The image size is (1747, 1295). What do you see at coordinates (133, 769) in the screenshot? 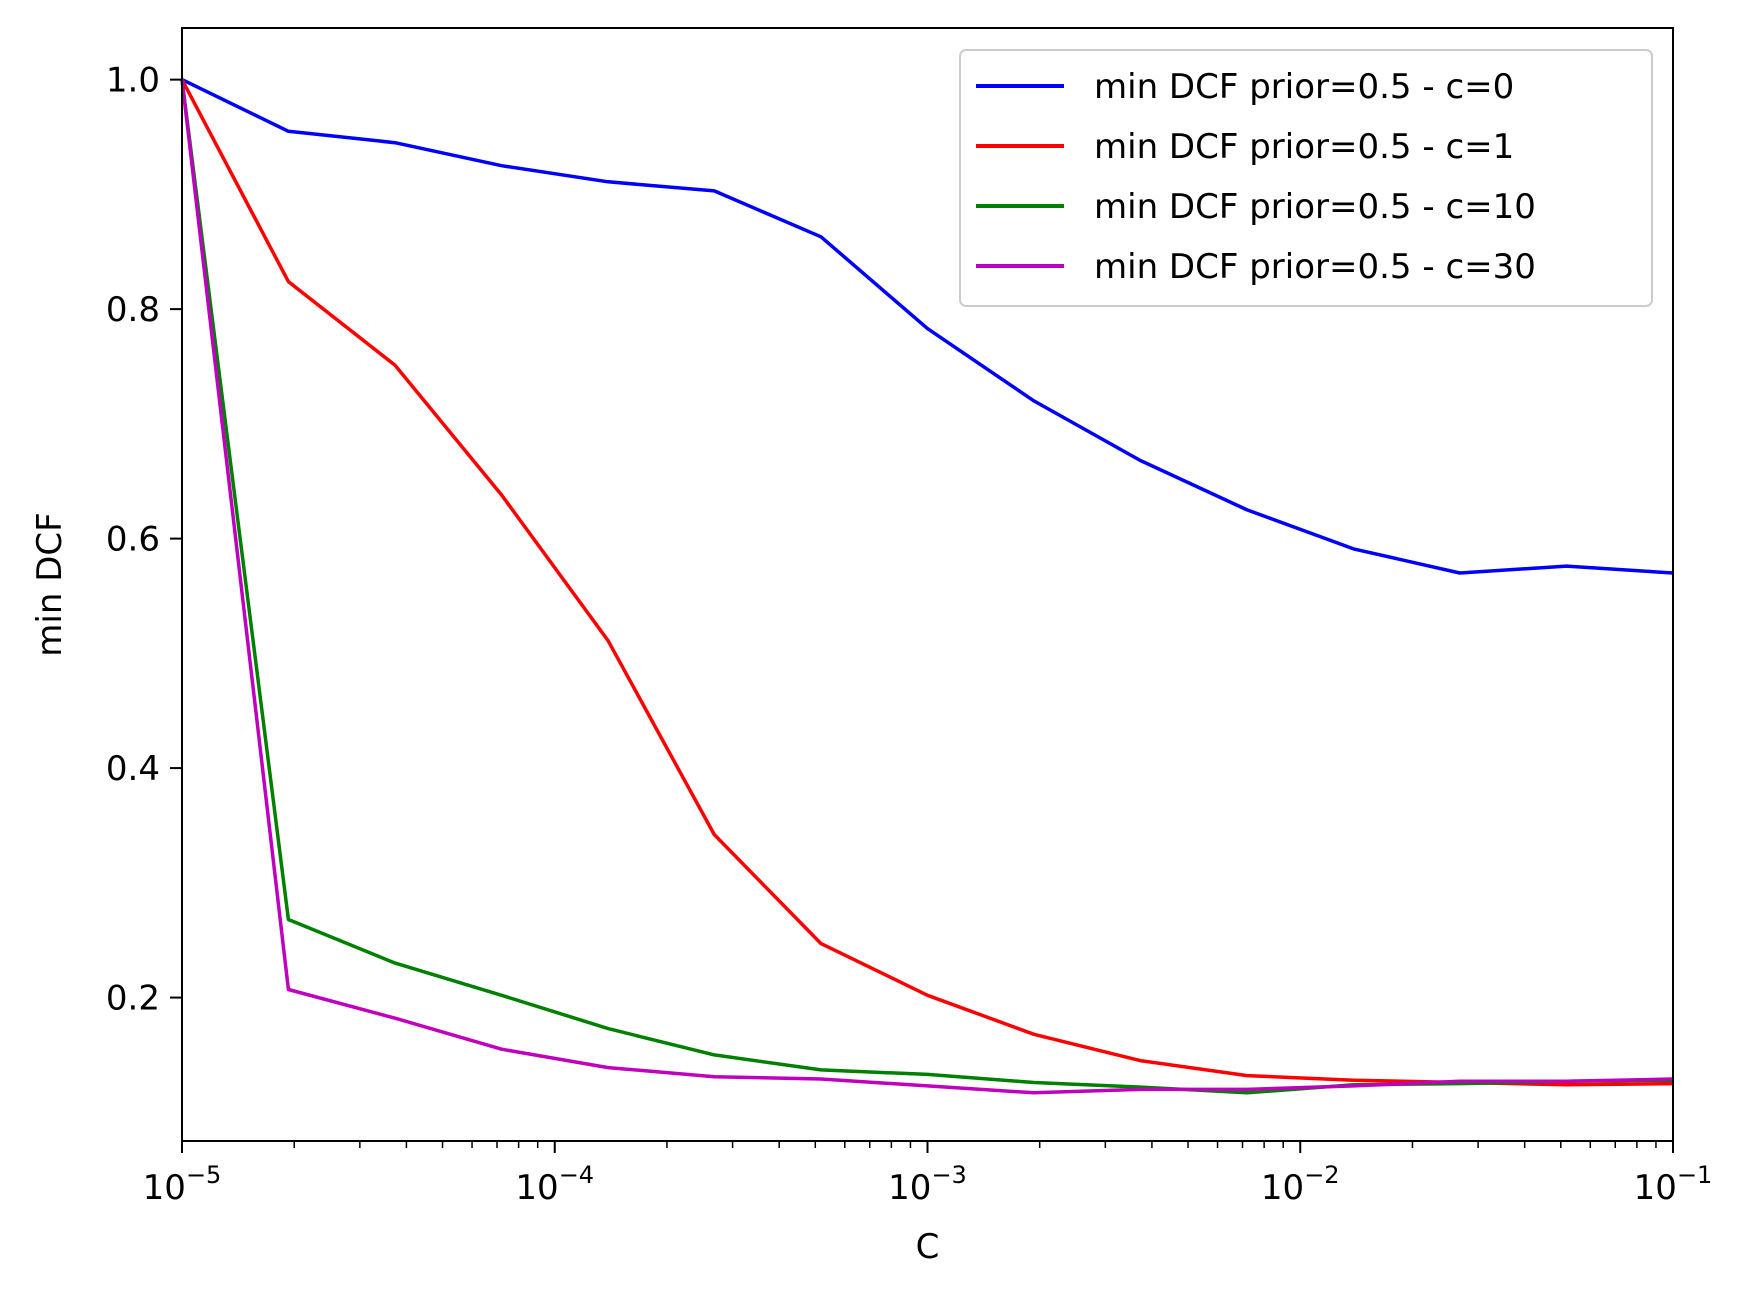
I see `y-tick-label: 0.4` at bounding box center [133, 769].